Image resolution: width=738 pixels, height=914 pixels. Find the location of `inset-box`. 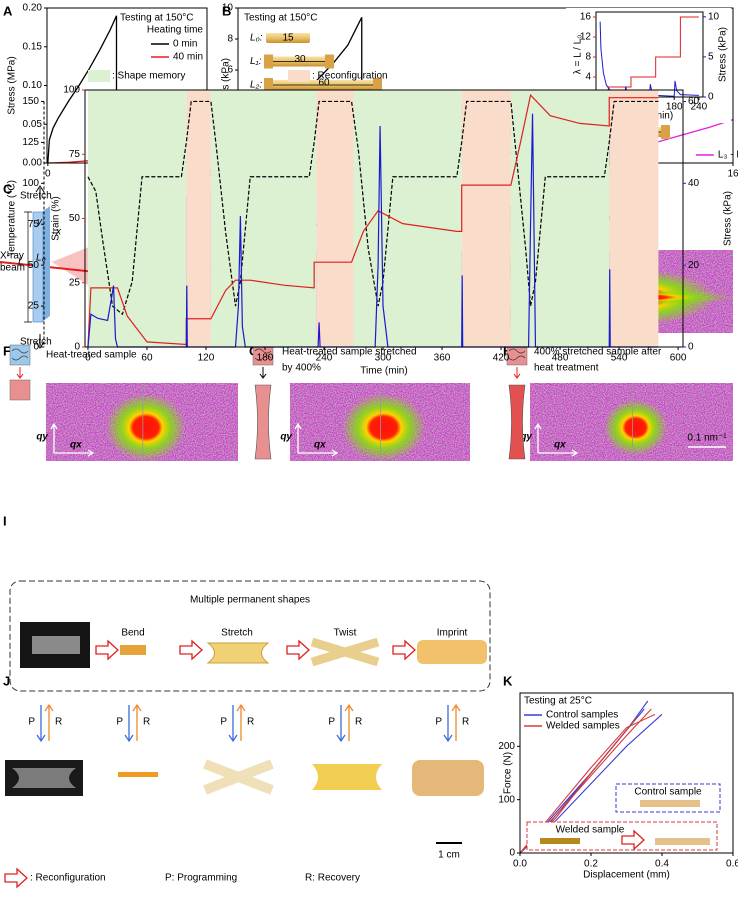

inset-box is located at coordinates (668, 798).